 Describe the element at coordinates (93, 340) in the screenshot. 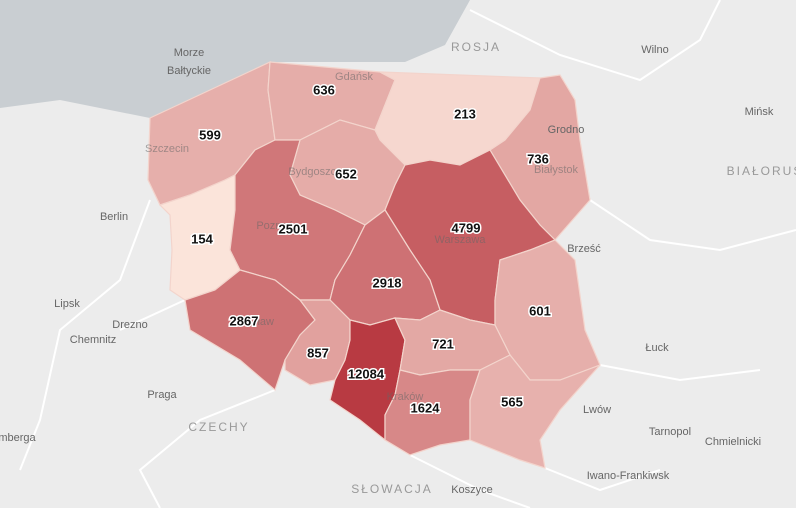

I see `place-label: Chemnitz` at that location.